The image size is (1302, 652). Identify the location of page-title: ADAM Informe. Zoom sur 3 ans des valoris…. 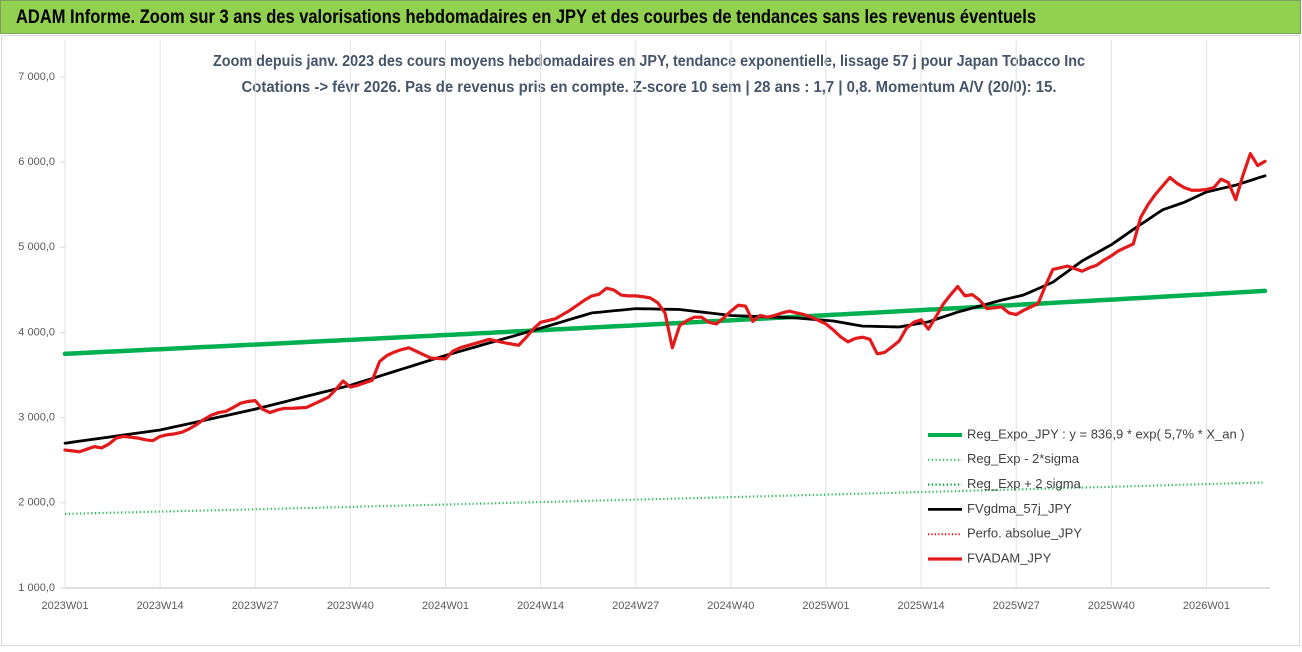
(526, 17).